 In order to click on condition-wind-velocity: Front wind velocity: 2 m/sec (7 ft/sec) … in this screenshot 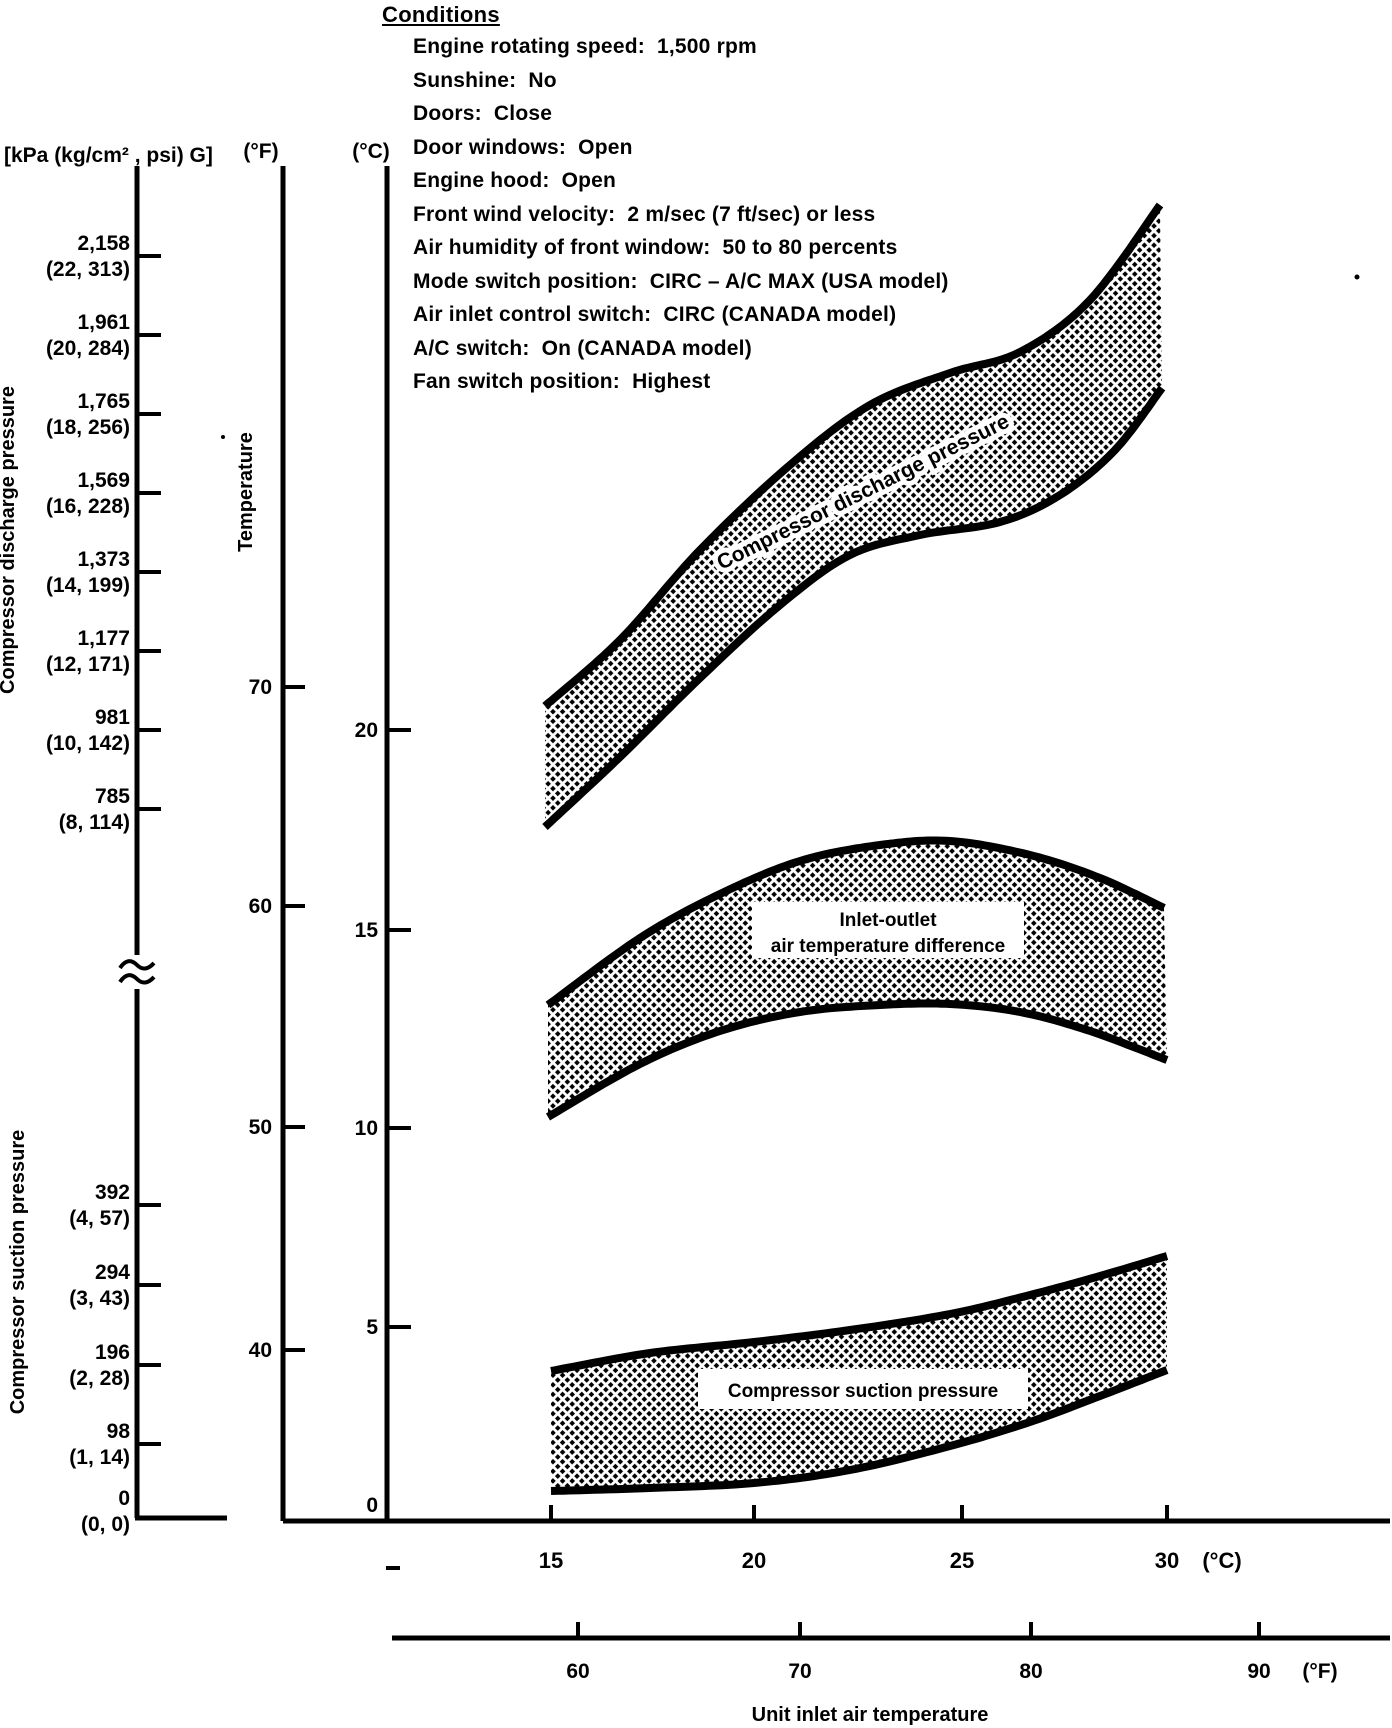, I will do `click(644, 214)`.